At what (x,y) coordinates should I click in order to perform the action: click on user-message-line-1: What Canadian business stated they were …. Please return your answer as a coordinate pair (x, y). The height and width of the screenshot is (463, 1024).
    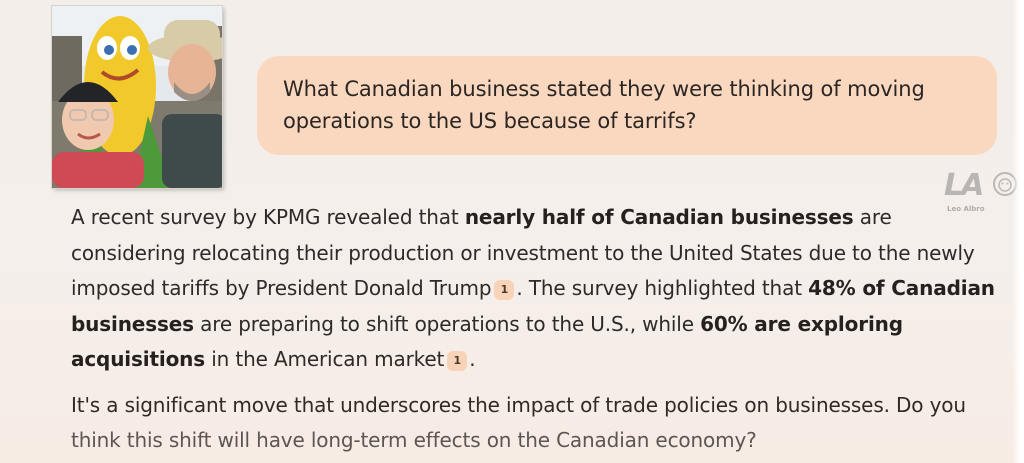
    Looking at the image, I should click on (604, 89).